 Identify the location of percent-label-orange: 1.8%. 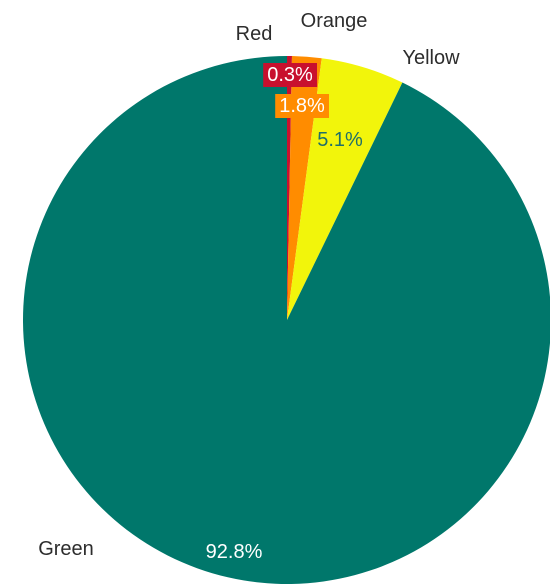
(302, 106).